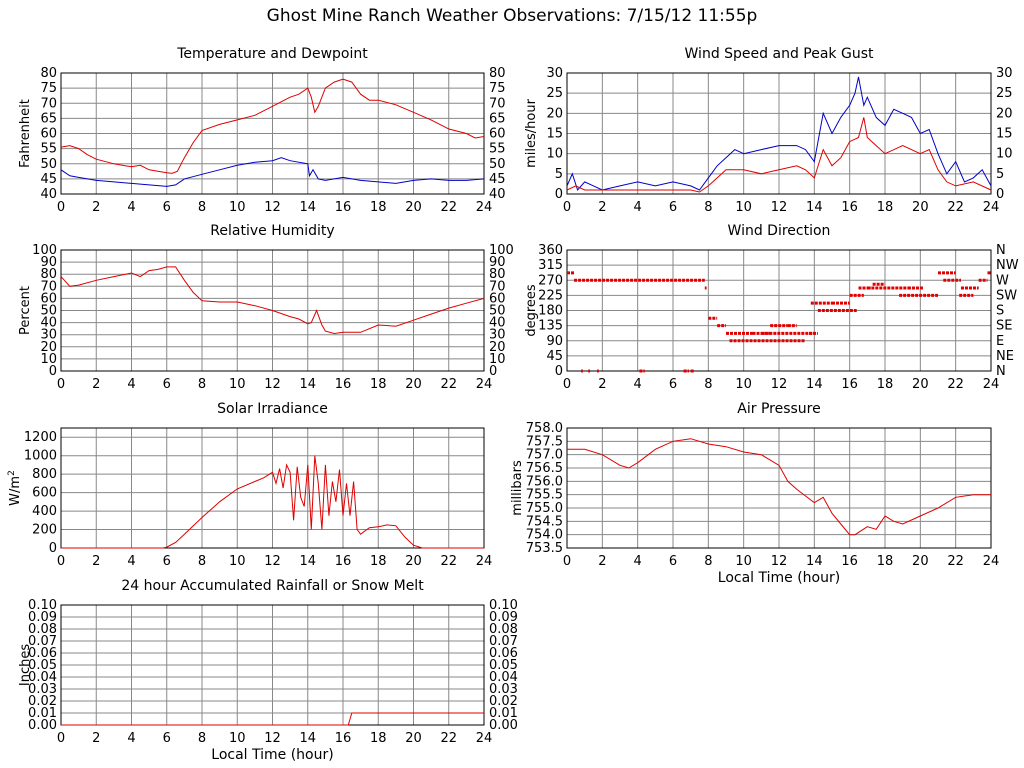 Image resolution: width=1024 pixels, height=768 pixels. Describe the element at coordinates (554, 93) in the screenshot. I see `y-tick-label: 25` at that location.